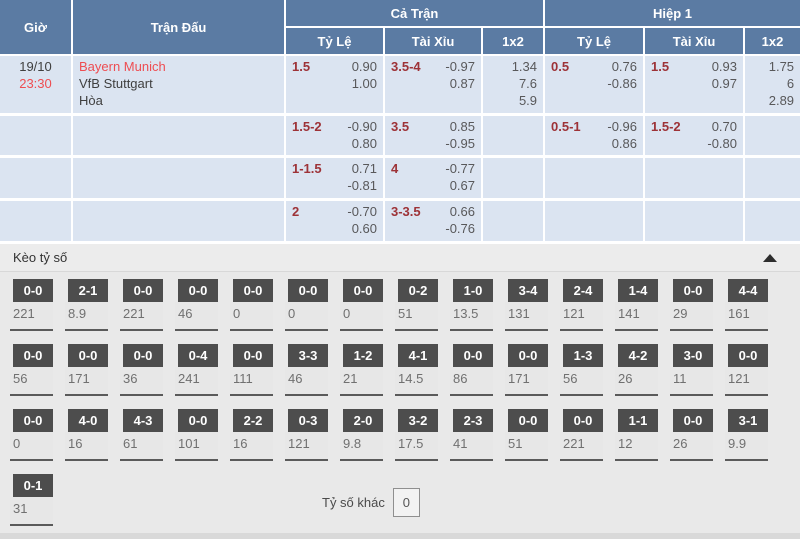 This screenshot has height=539, width=800. I want to click on score-odds-cell: 0-3 121, so click(306, 435).